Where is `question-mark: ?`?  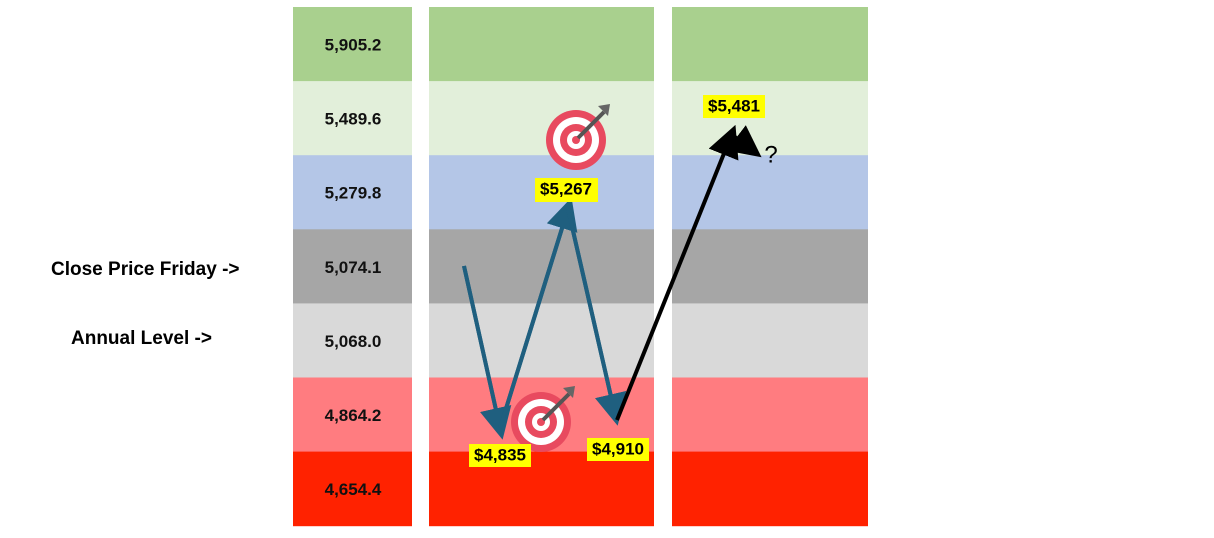 question-mark: ? is located at coordinates (770, 154).